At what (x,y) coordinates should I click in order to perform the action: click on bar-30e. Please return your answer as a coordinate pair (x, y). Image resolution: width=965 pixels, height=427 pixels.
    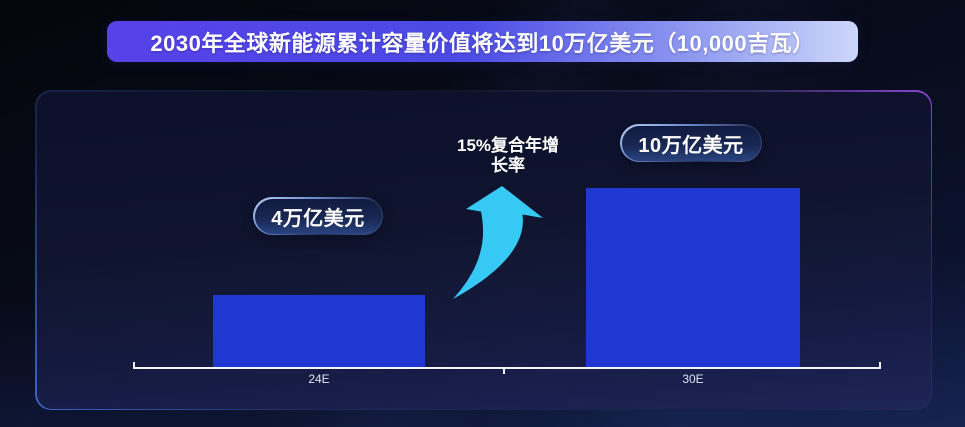
    Looking at the image, I should click on (693, 277).